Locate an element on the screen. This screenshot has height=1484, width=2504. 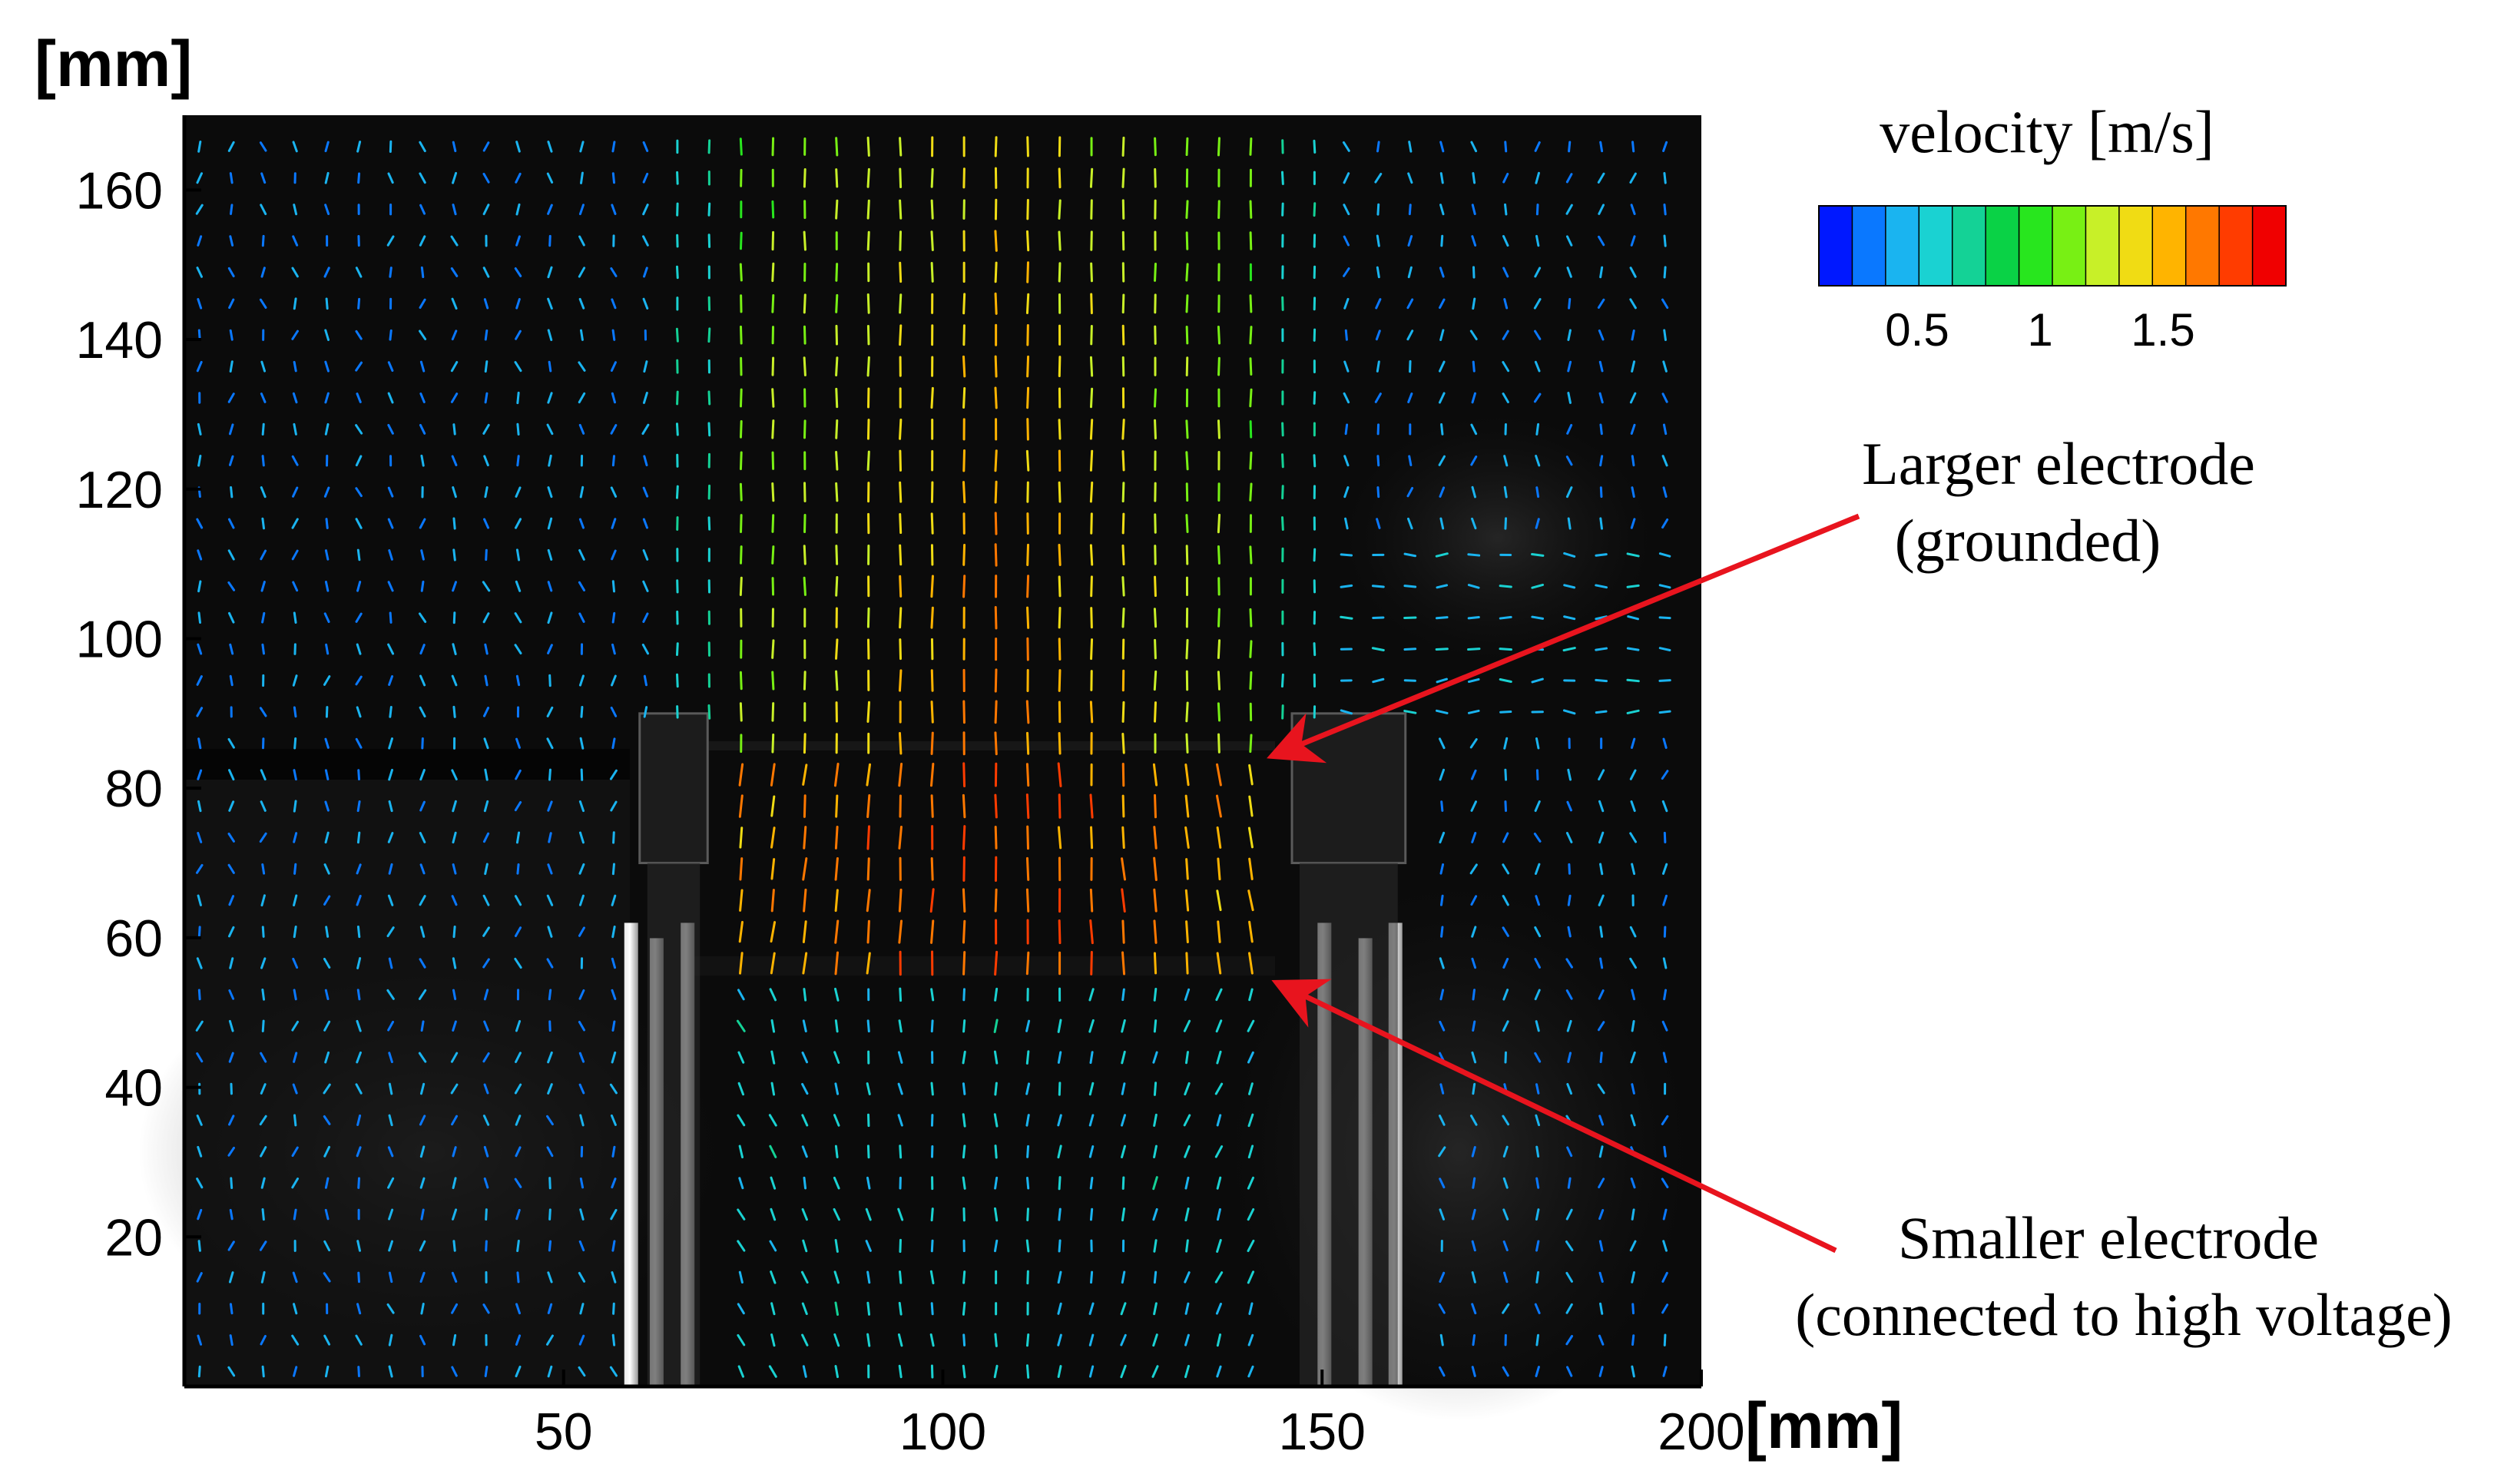
y-ticks: 20 40 60 80 100 120 140 160 is located at coordinates (138, 714).